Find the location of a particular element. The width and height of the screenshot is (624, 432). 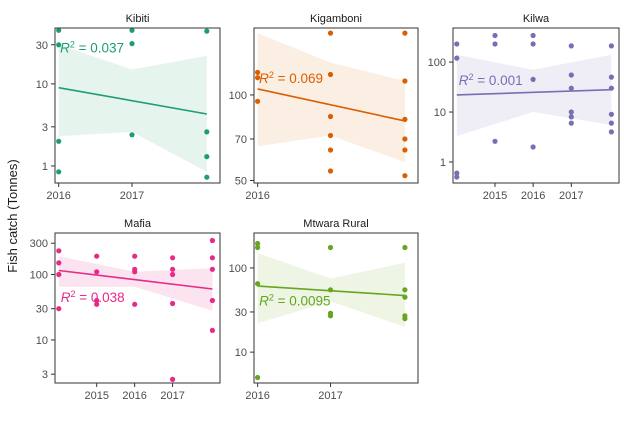

r-squared-label: R2 = 0.038 is located at coordinates (93, 297).